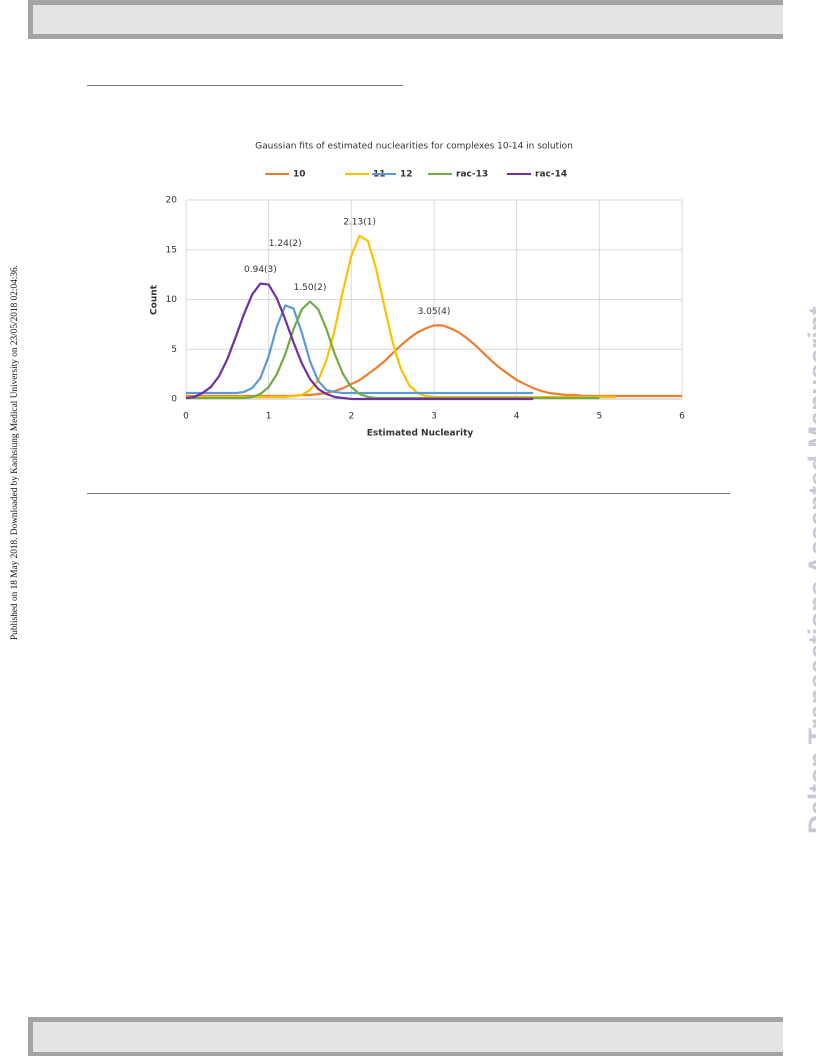 The height and width of the screenshot is (1056, 816). What do you see at coordinates (171, 250) in the screenshot?
I see `y-tick-label: 15` at bounding box center [171, 250].